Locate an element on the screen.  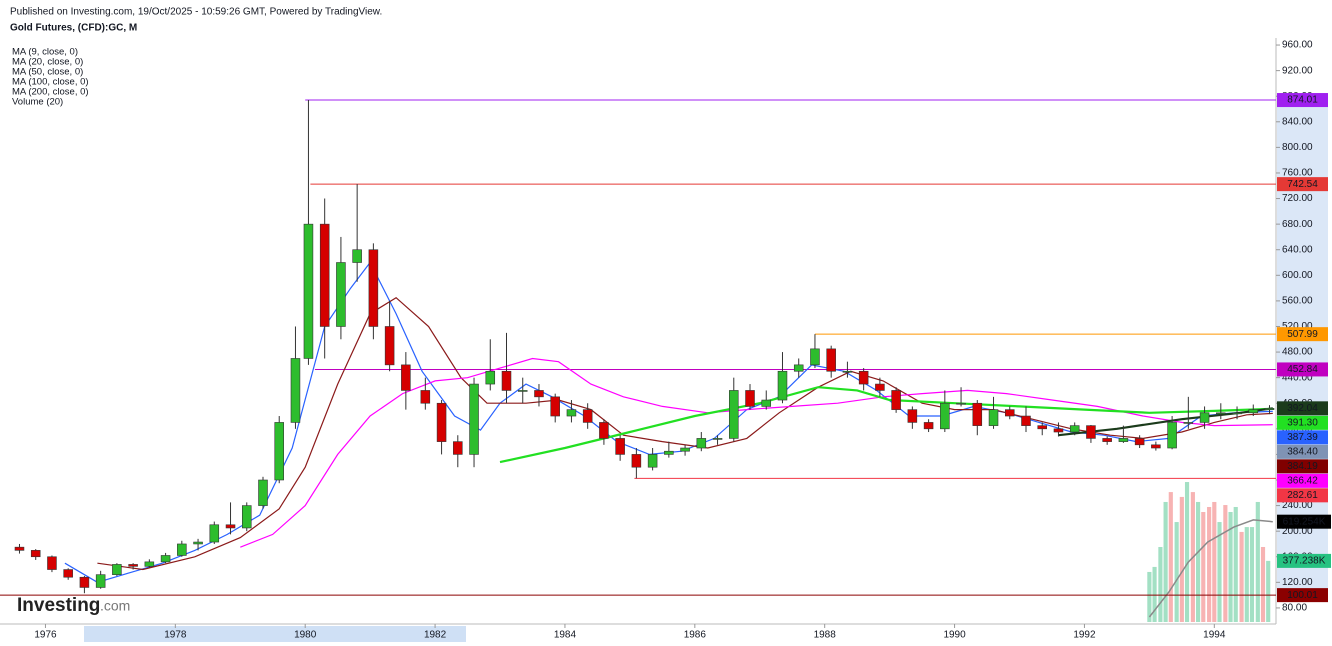
x-tick-label: 1976 is located at coordinates (45, 635).